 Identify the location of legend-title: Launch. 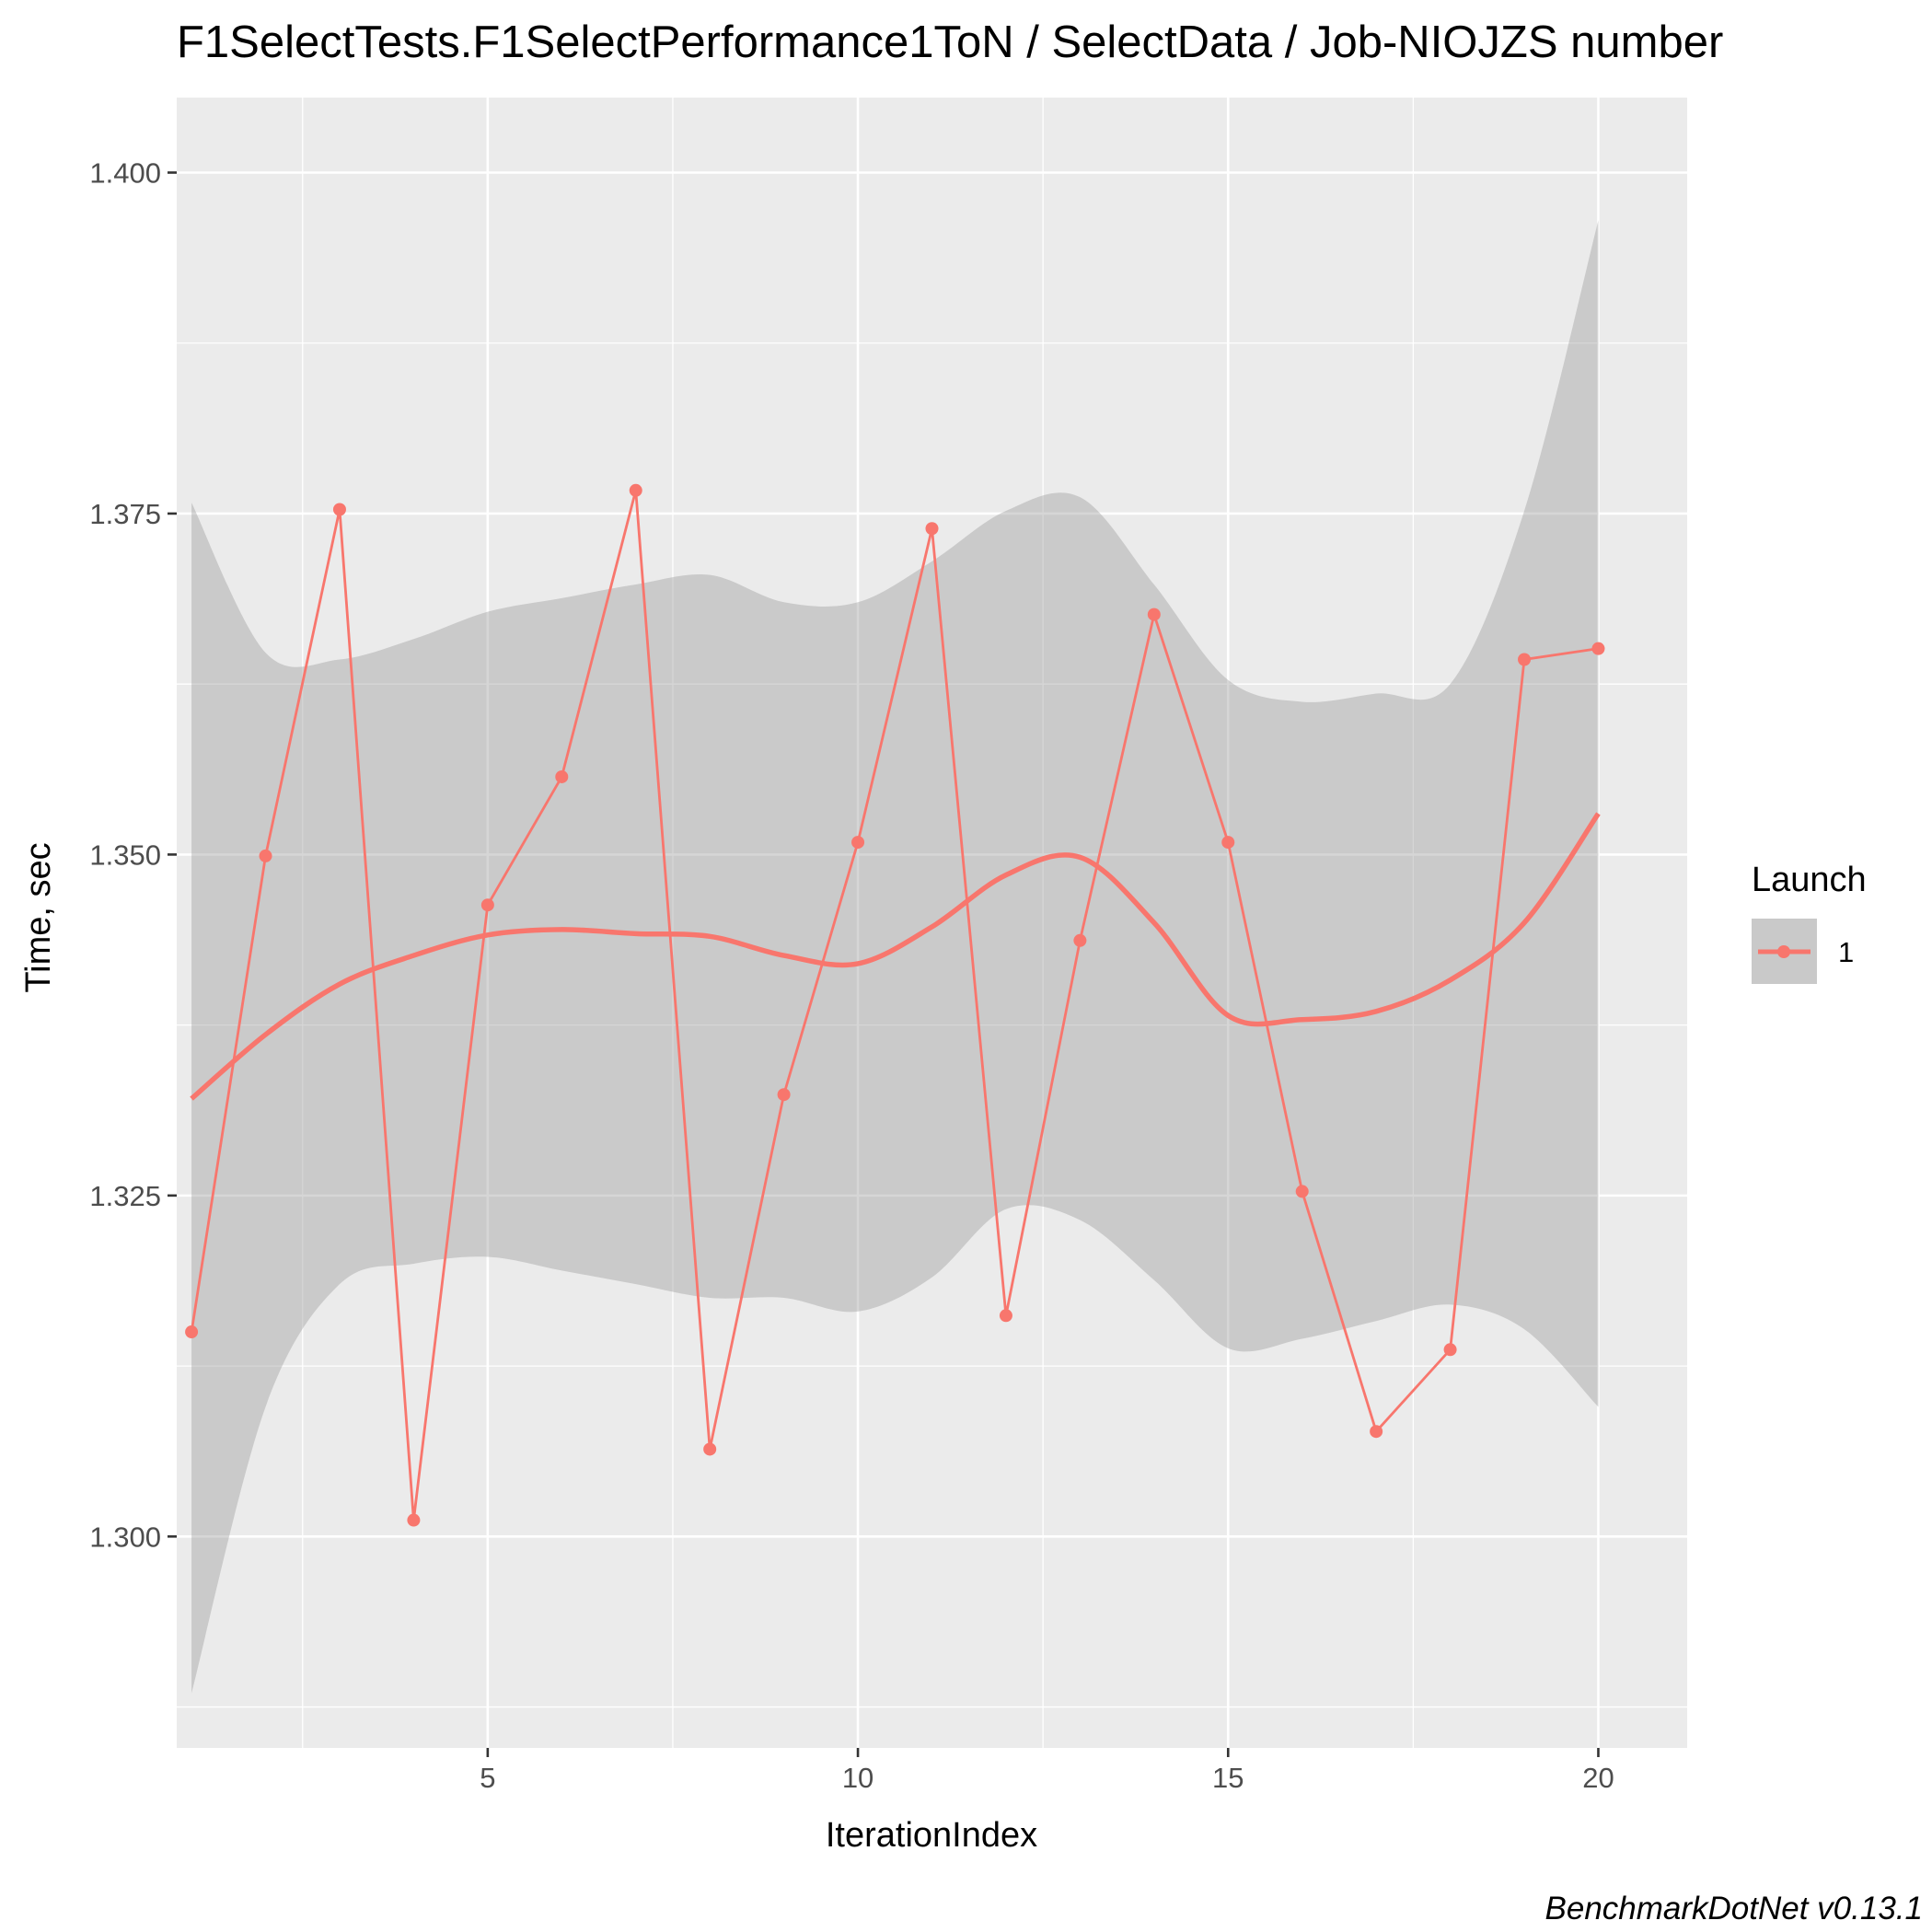
(1810, 880).